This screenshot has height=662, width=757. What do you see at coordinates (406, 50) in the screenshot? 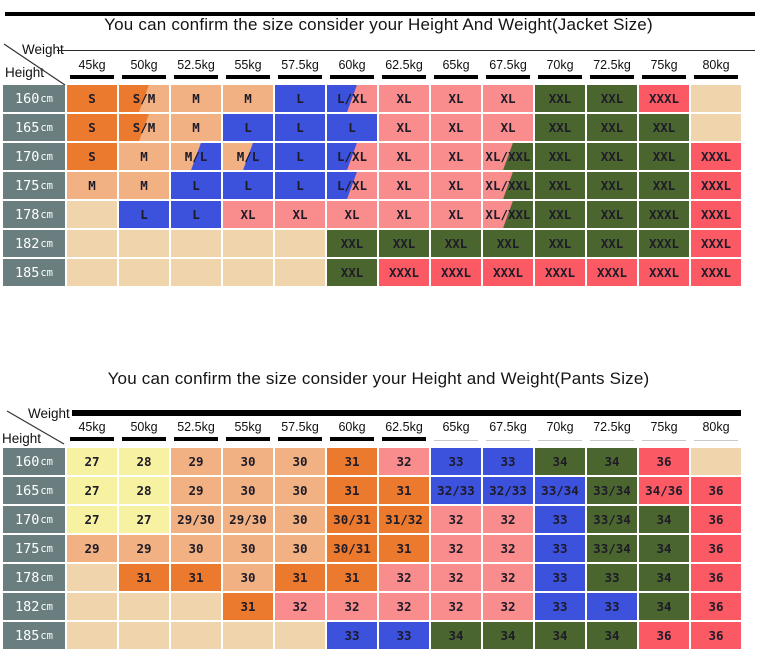
I see `jacket-weight-rule` at bounding box center [406, 50].